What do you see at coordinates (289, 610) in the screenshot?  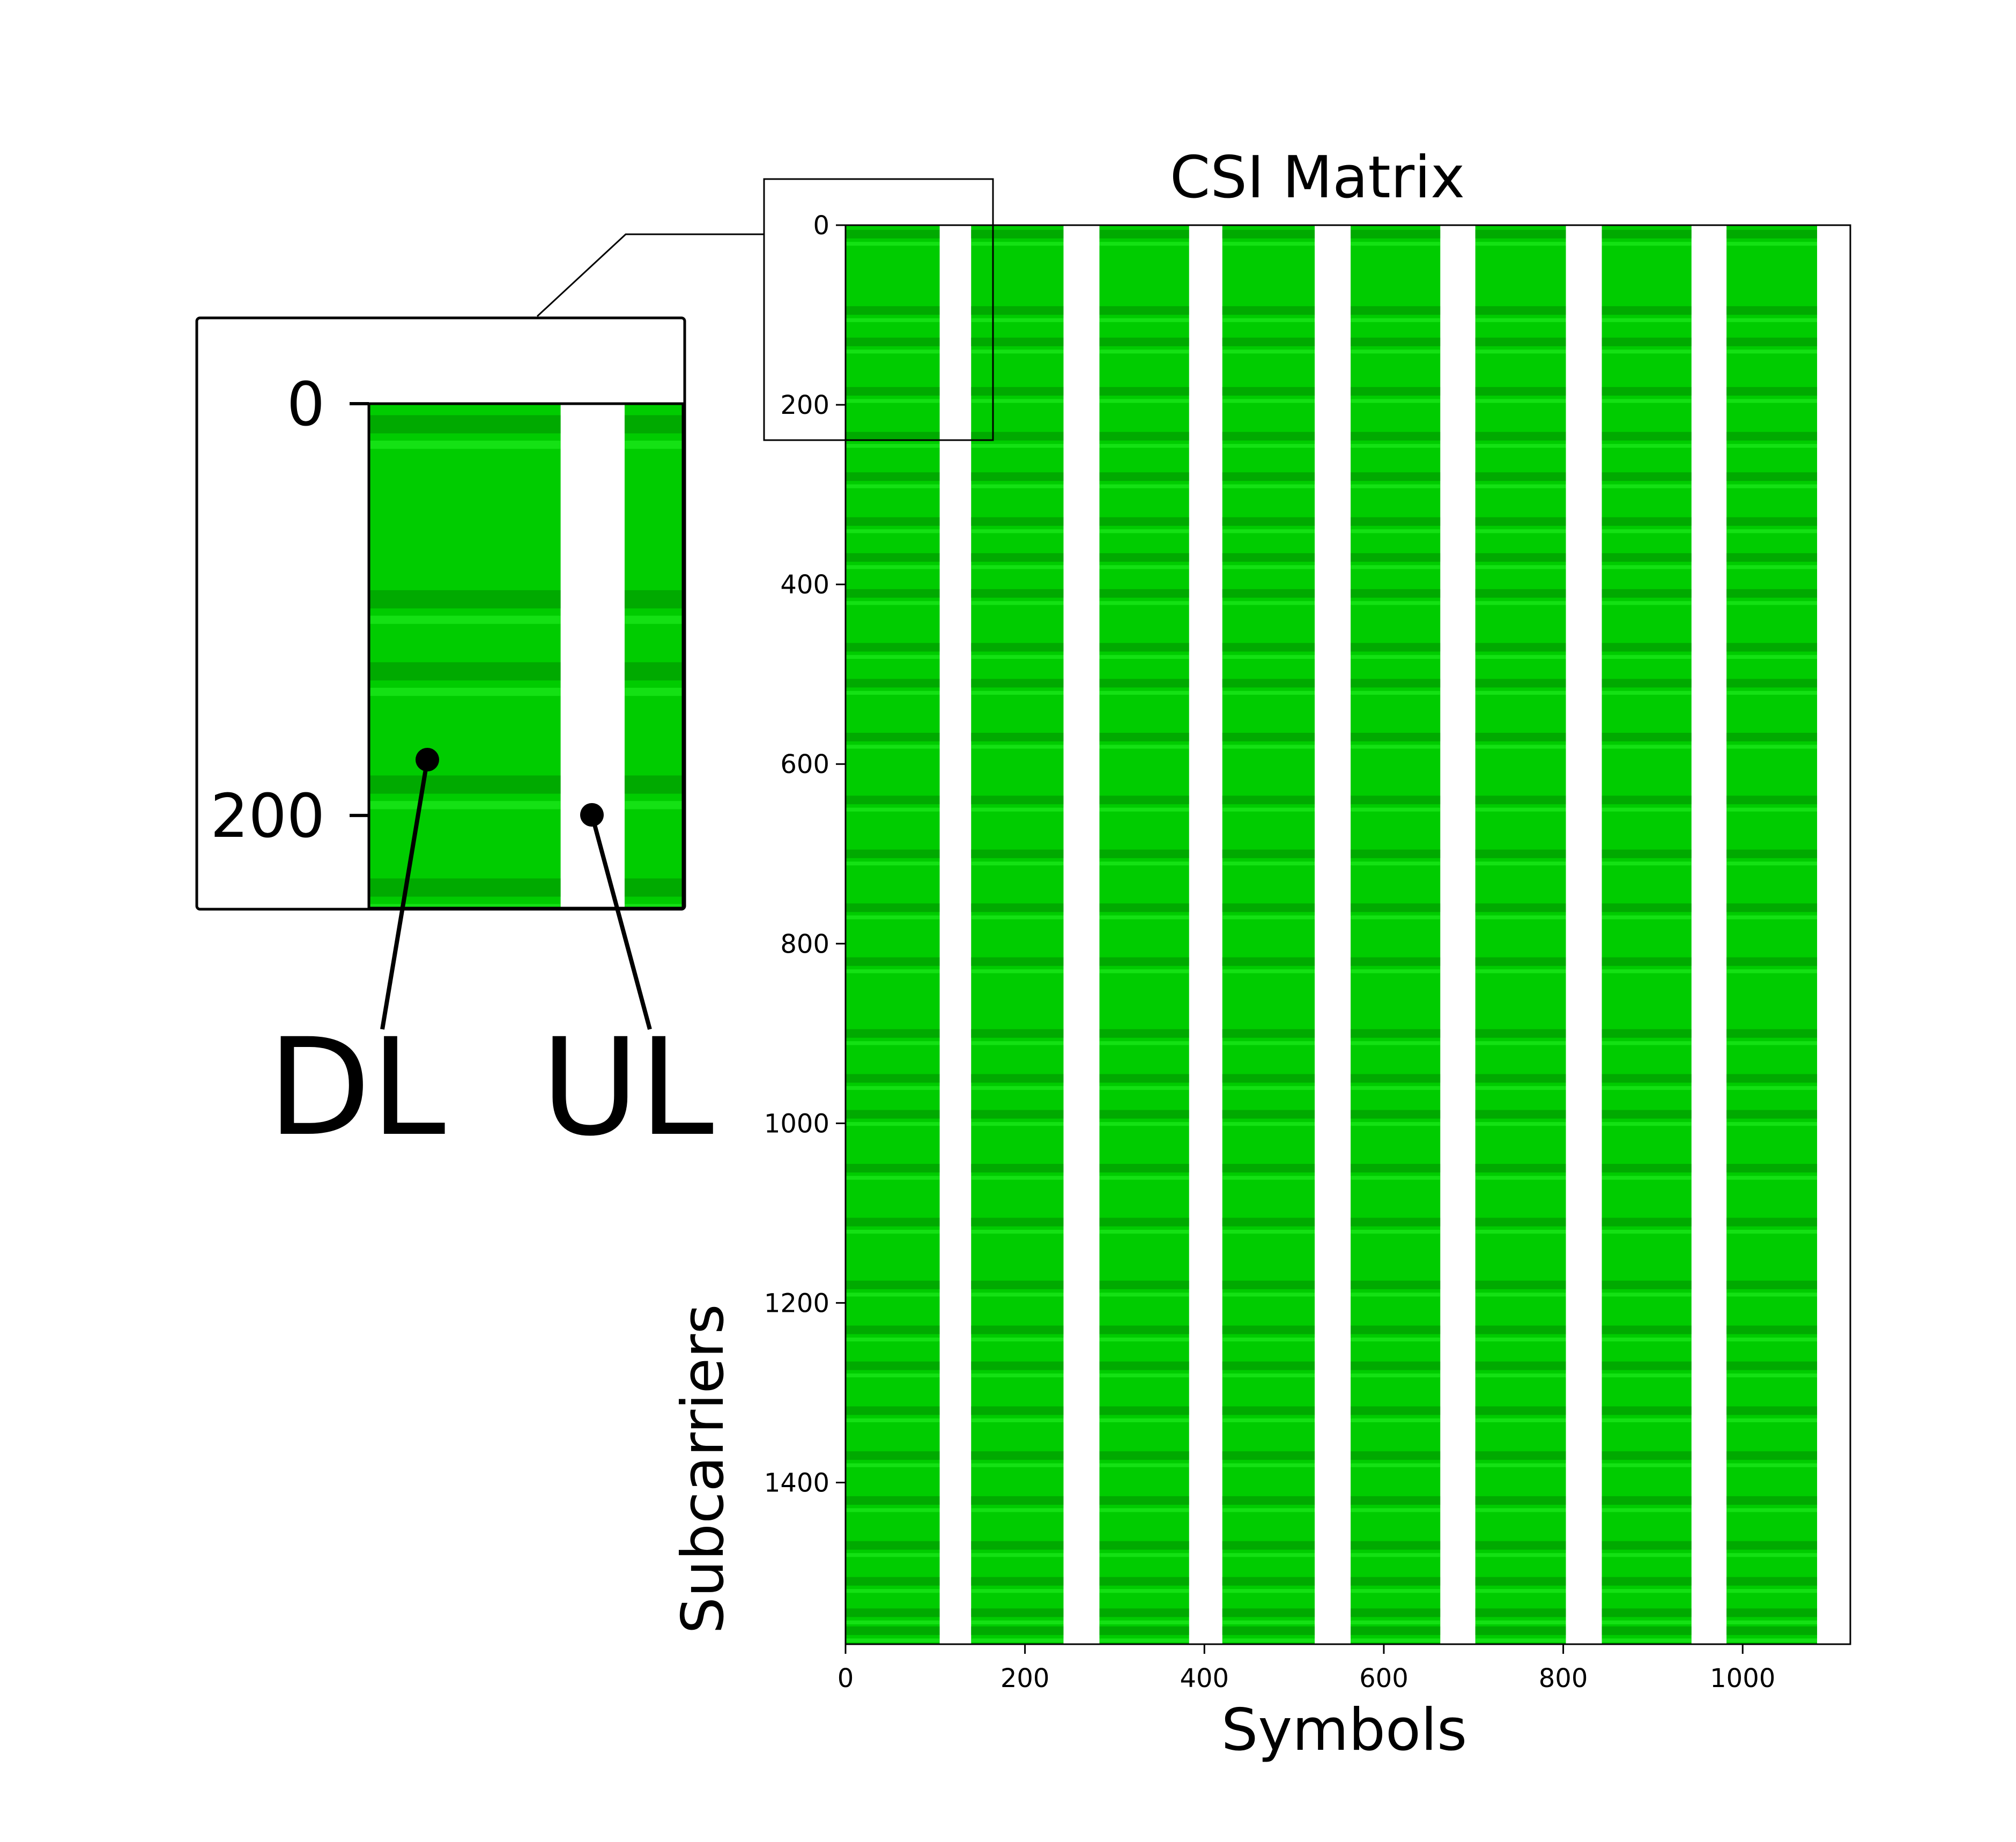 I see `inset-y-axis-ticks: 0 200` at bounding box center [289, 610].